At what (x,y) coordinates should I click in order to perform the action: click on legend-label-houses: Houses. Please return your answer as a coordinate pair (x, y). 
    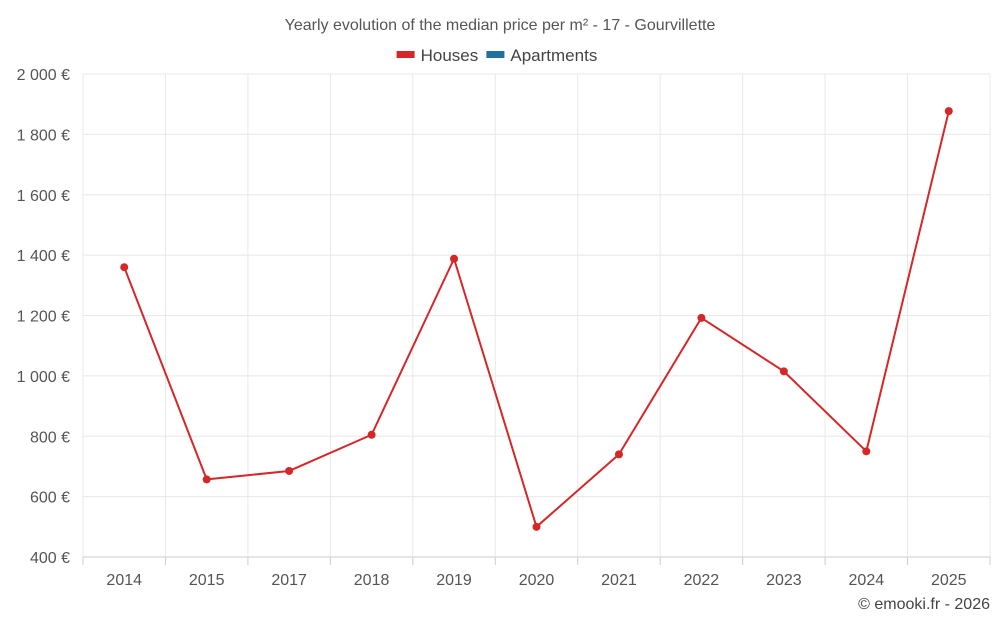
    Looking at the image, I should click on (450, 55).